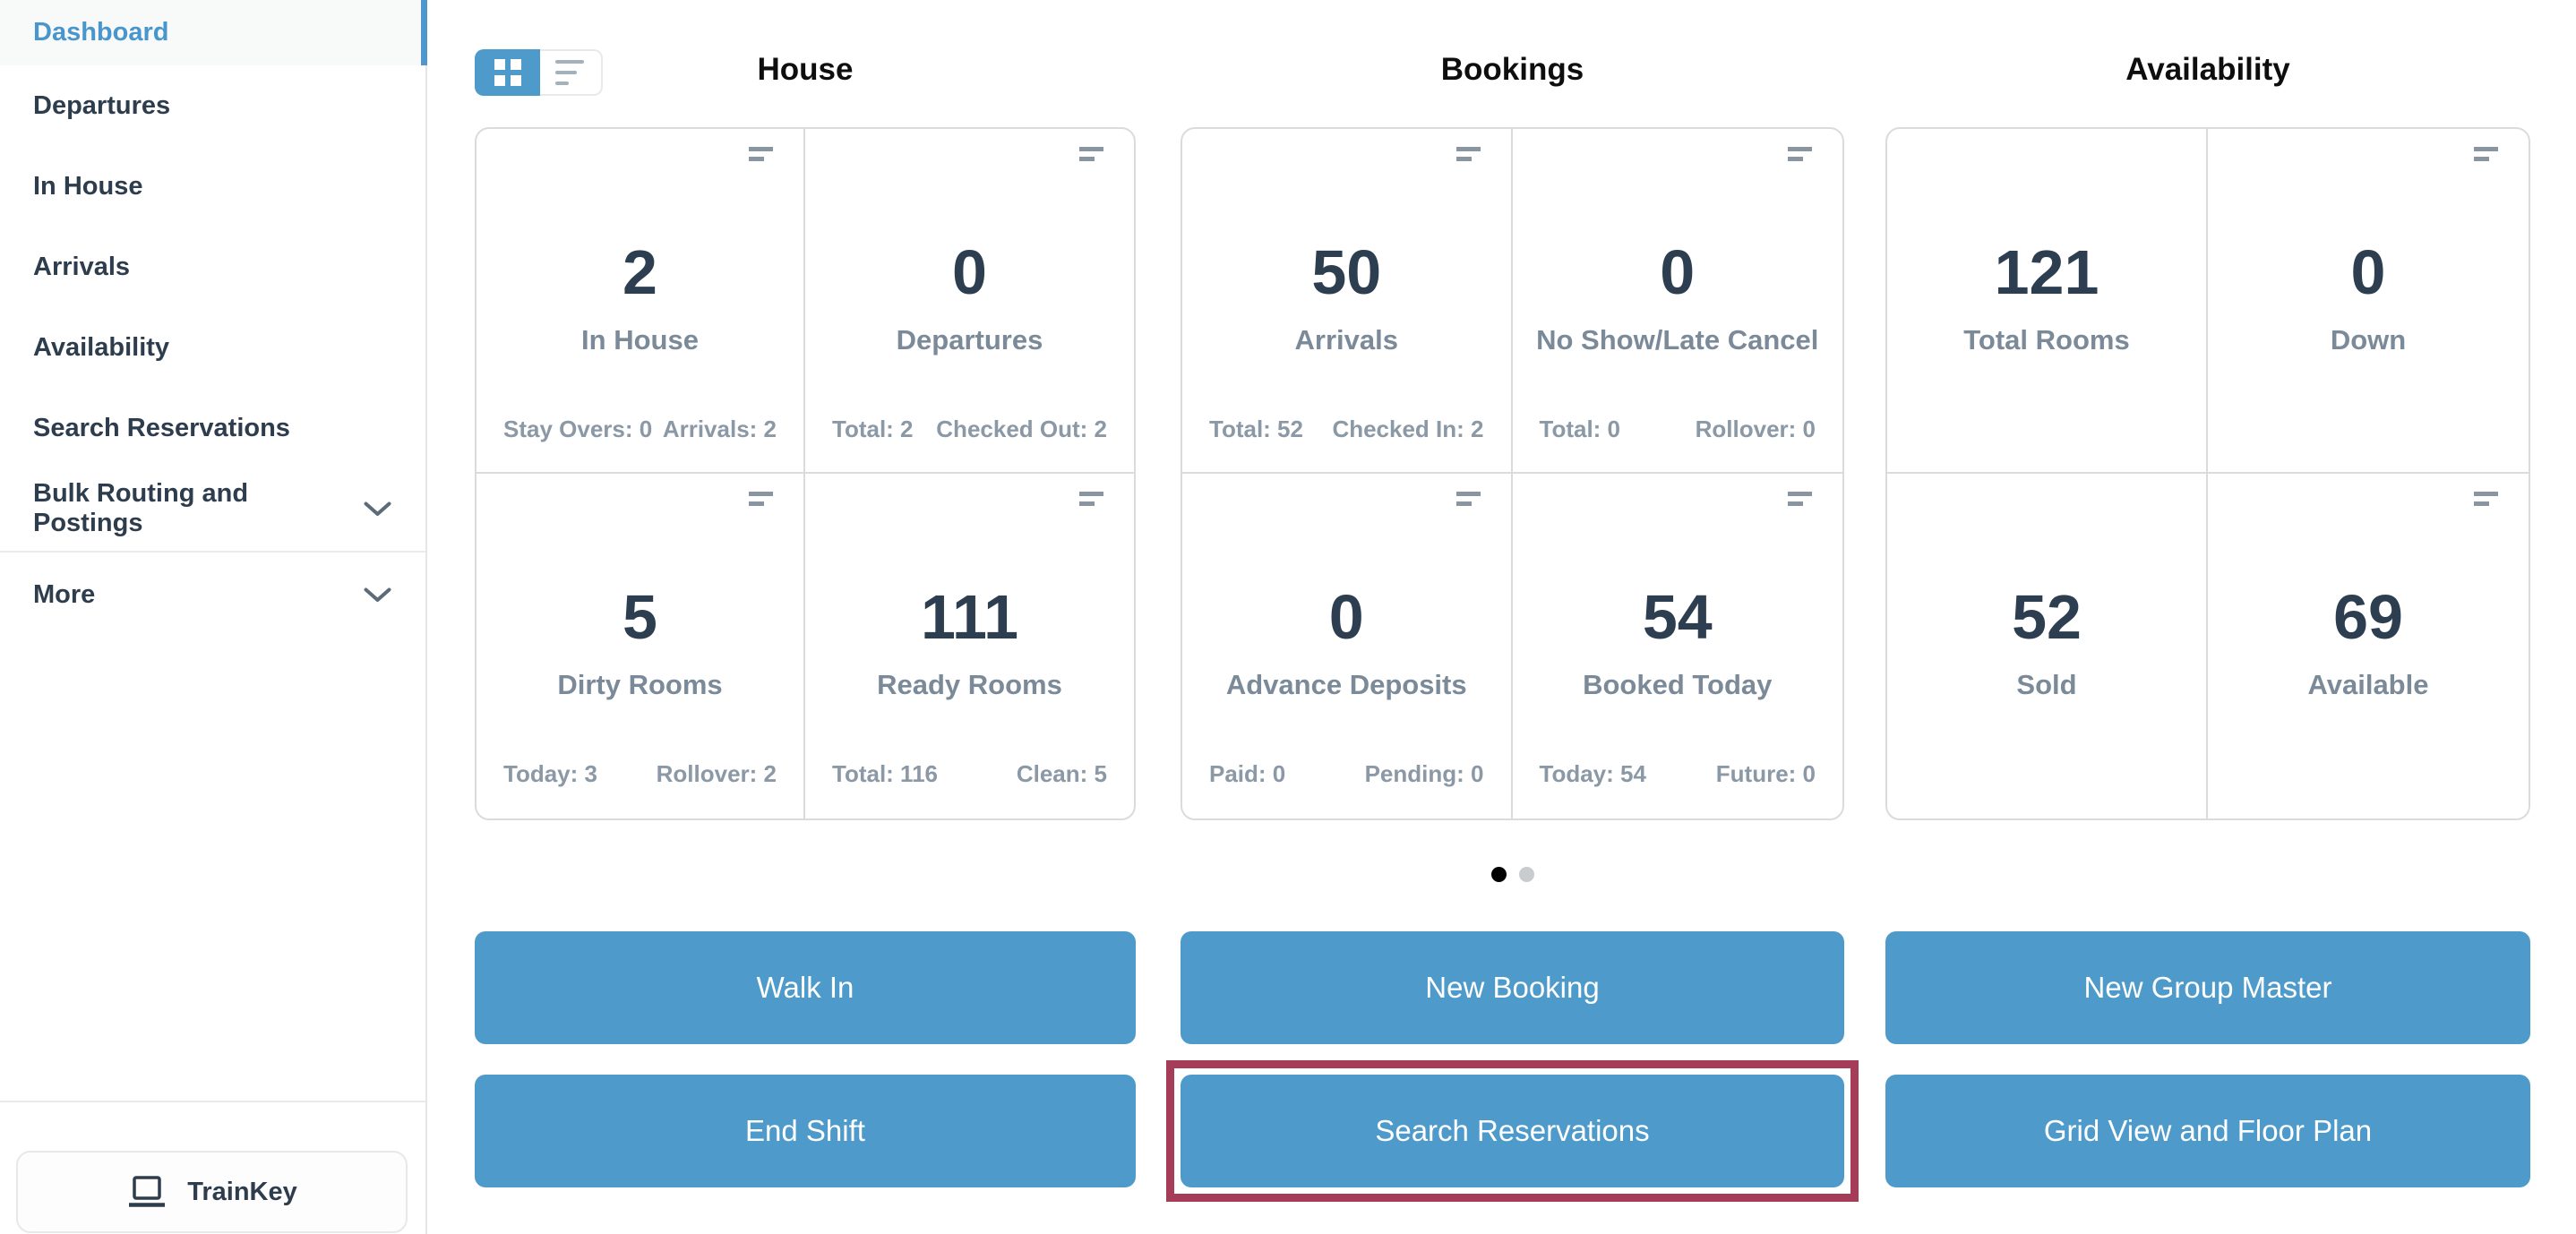 This screenshot has width=2576, height=1234. What do you see at coordinates (212, 106) in the screenshot?
I see `sidebar-item-departures: Departures` at bounding box center [212, 106].